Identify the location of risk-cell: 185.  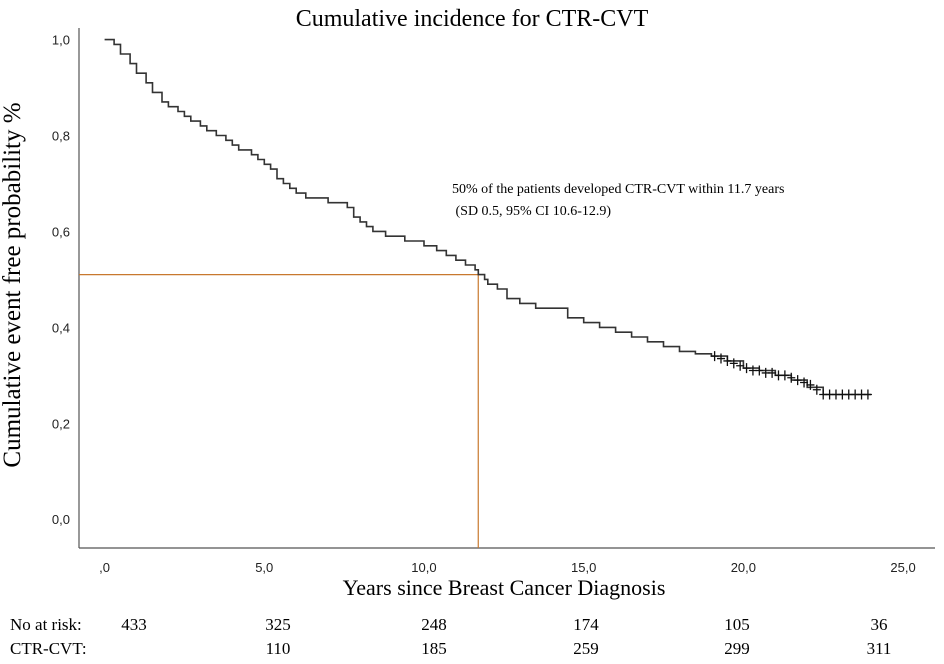
(434, 648).